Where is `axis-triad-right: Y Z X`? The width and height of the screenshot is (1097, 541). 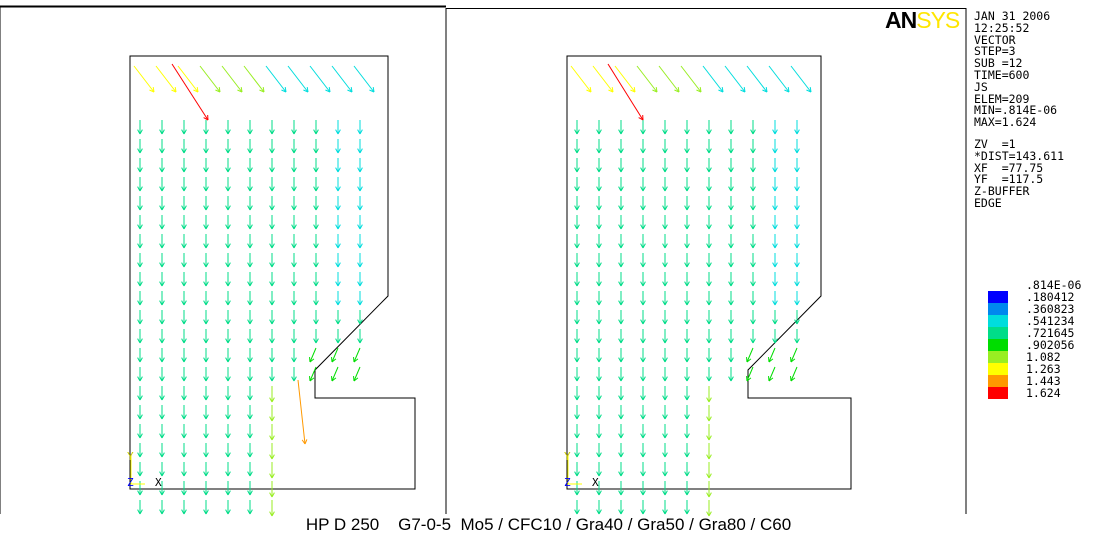
axis-triad-right: Y Z X is located at coordinates (581, 469).